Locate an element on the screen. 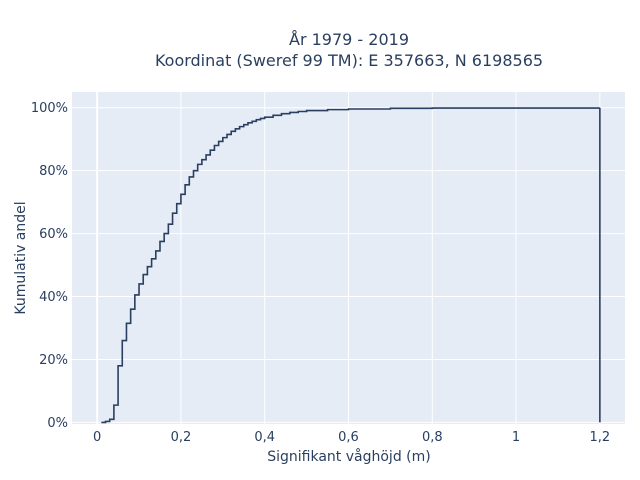  x-tick-label: 0,6 is located at coordinates (348, 437).